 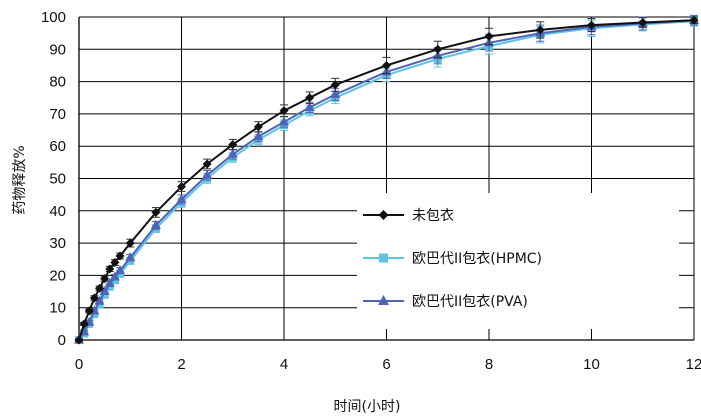 What do you see at coordinates (489, 364) in the screenshot?
I see `x-tick-label: 8` at bounding box center [489, 364].